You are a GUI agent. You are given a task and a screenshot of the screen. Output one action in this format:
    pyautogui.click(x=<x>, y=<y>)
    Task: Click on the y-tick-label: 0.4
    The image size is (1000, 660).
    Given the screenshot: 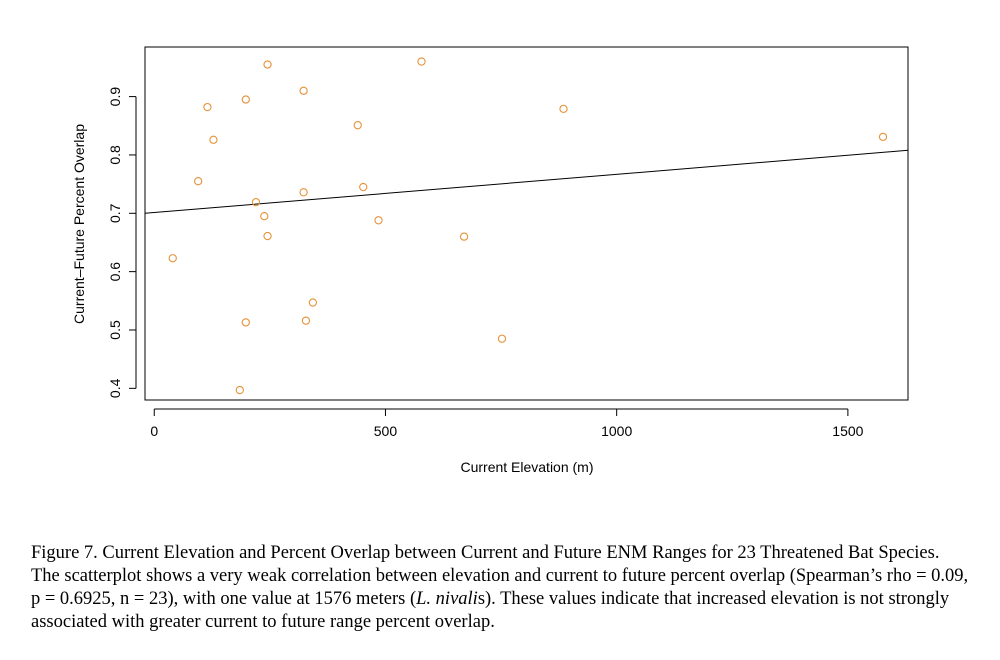 What is the action you would take?
    pyautogui.click(x=115, y=388)
    